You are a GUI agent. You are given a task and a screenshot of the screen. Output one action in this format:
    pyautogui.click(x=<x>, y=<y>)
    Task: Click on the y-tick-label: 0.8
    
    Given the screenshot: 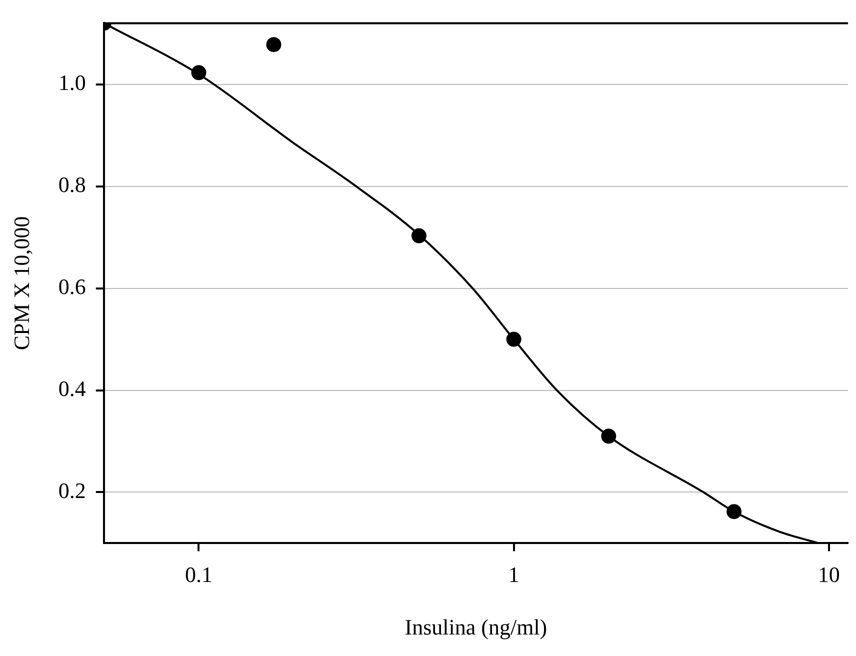 What is the action you would take?
    pyautogui.click(x=72, y=185)
    